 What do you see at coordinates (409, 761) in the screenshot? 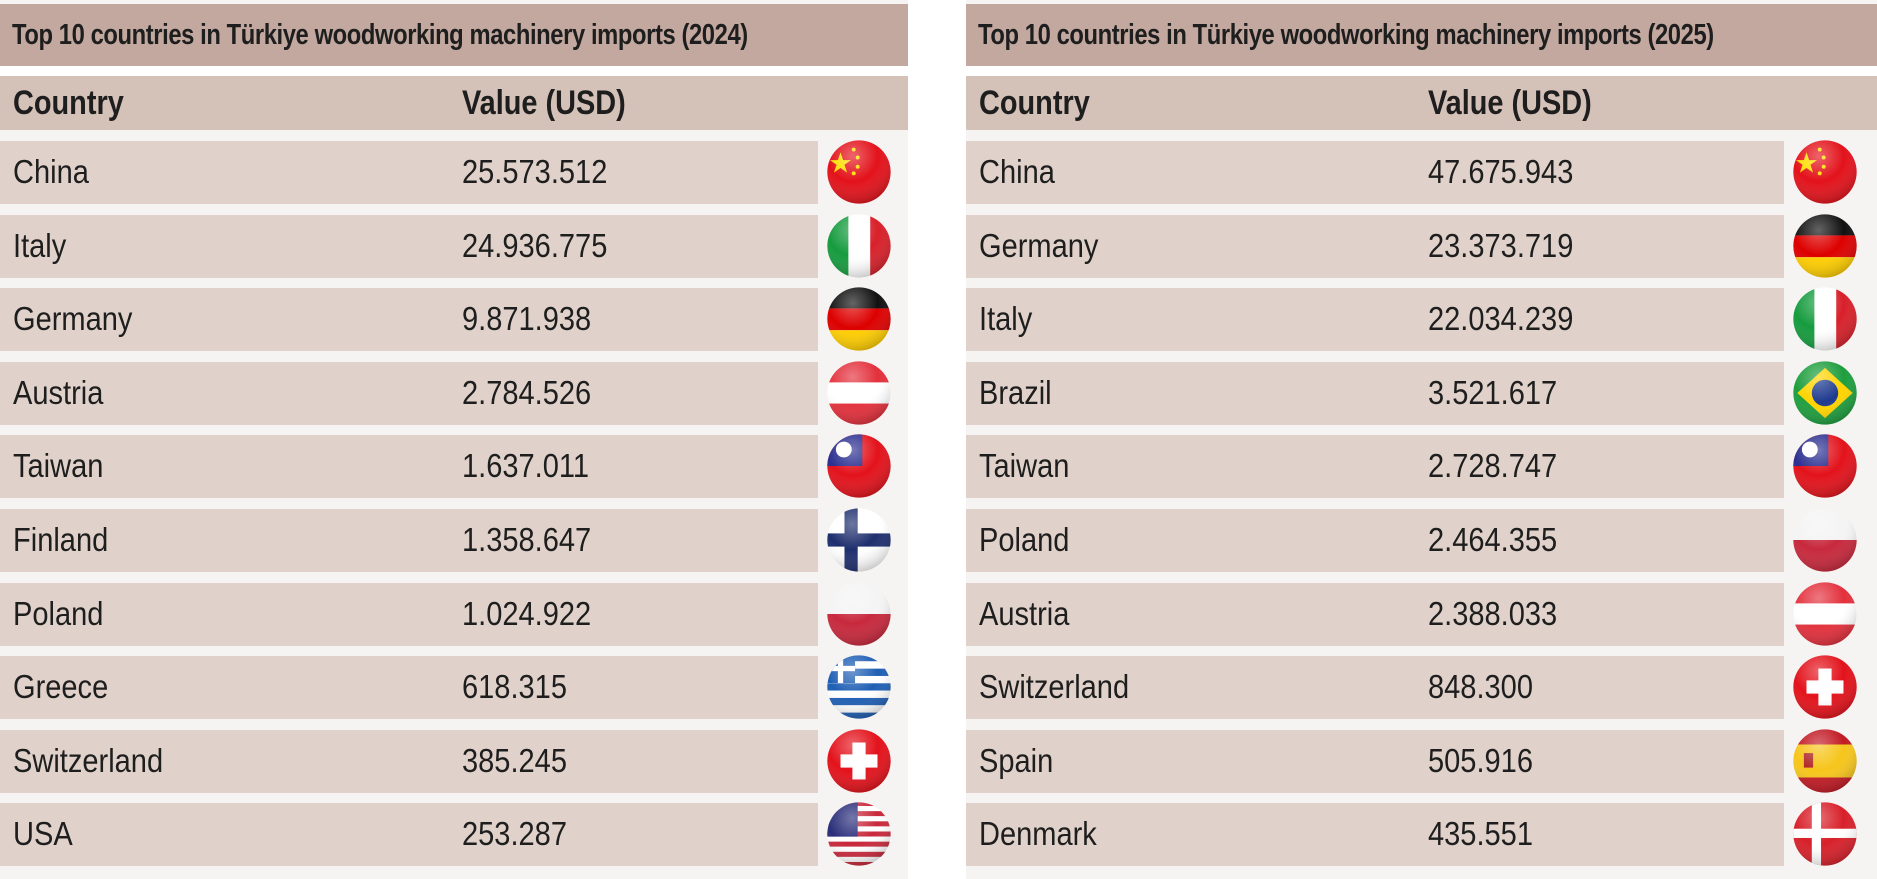
I see `table-row: Switzerland 385.245` at bounding box center [409, 761].